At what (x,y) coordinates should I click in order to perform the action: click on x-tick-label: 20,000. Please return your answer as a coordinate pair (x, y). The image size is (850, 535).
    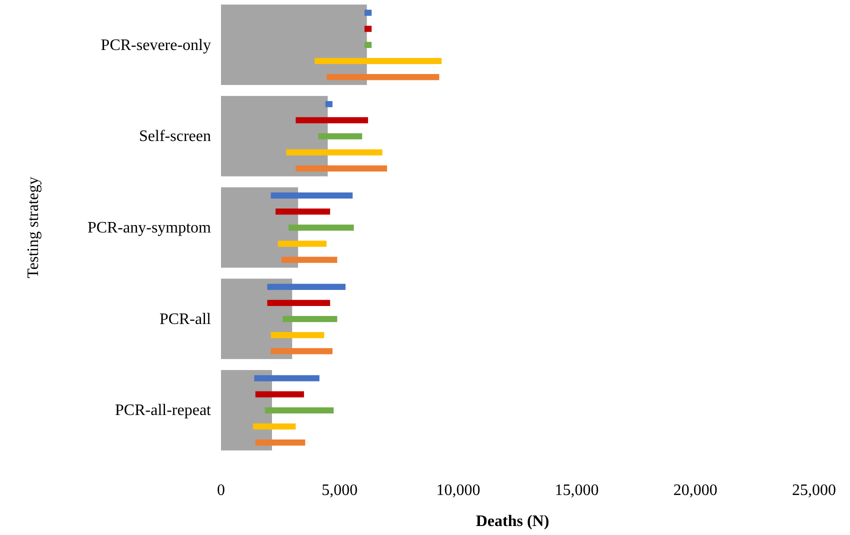
    Looking at the image, I should click on (695, 490).